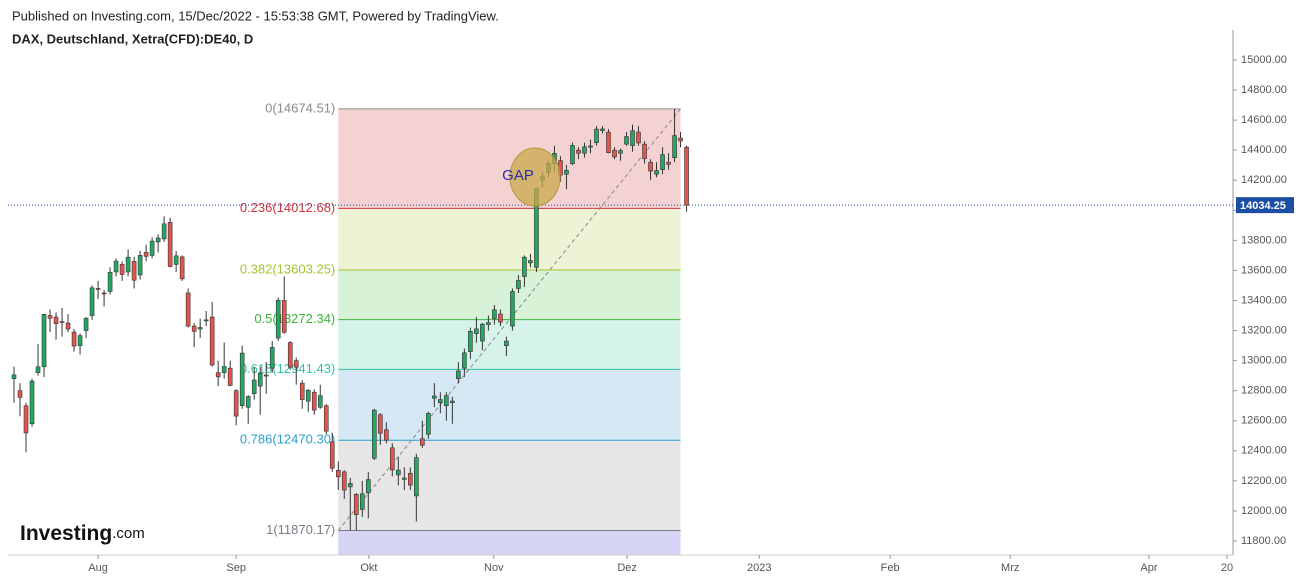 Image resolution: width=1299 pixels, height=580 pixels. Describe the element at coordinates (1264, 421) in the screenshot. I see `y-tick-label: 12600.00` at that location.